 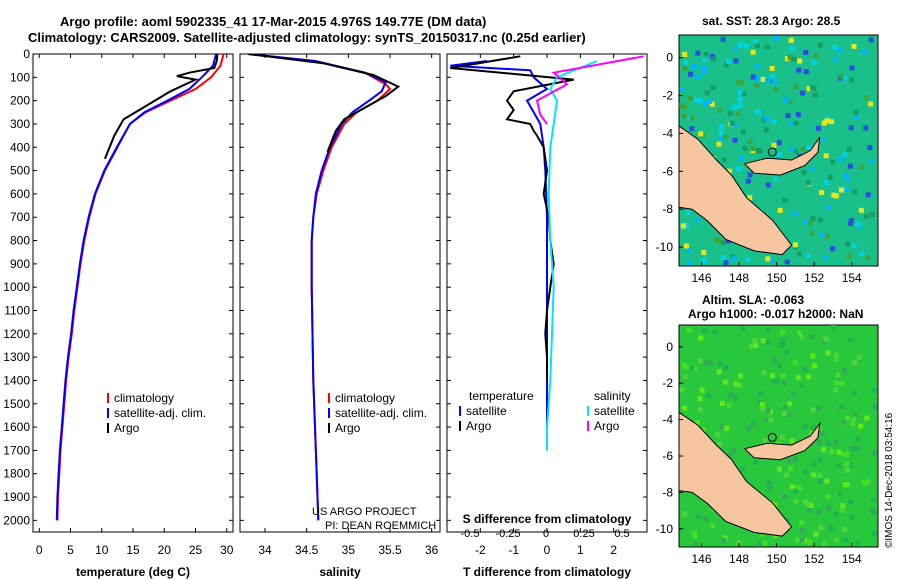 I want to click on x-tick-label: 25, so click(x=196, y=550).